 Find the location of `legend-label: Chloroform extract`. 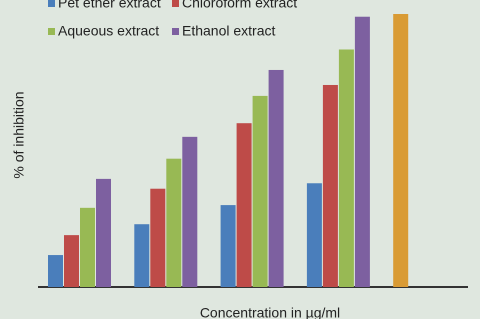

legend-label: Chloroform extract is located at coordinates (239, 5).